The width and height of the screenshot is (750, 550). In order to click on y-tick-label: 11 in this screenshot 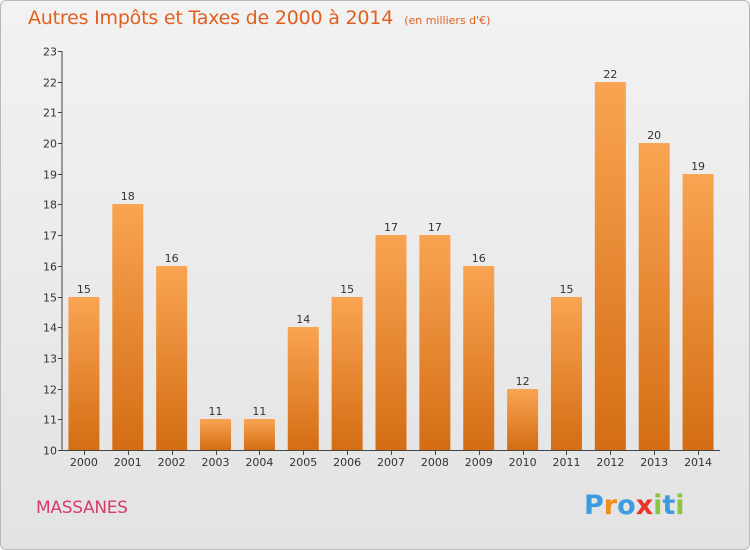, I will do `click(50, 420)`.